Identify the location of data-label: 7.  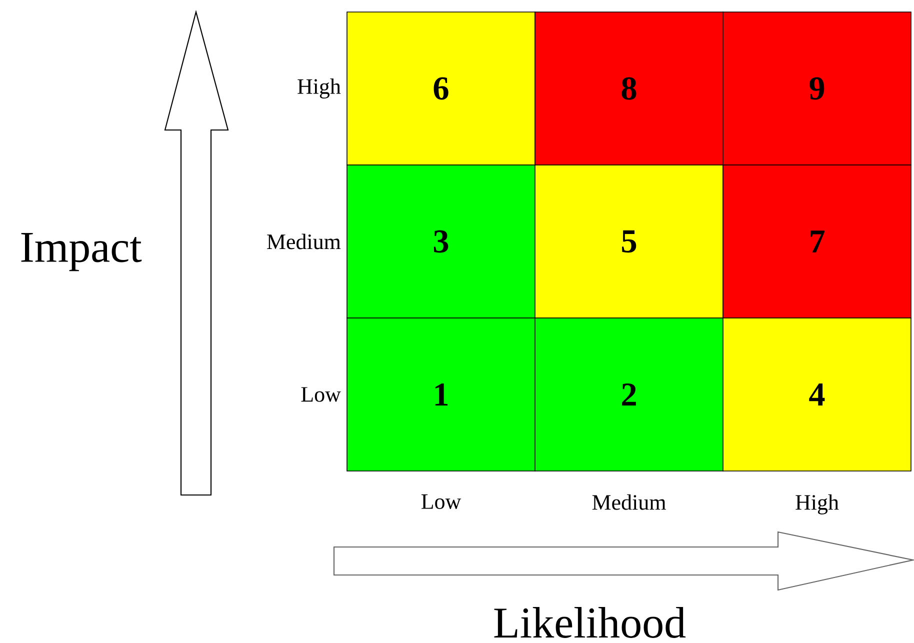
(817, 241).